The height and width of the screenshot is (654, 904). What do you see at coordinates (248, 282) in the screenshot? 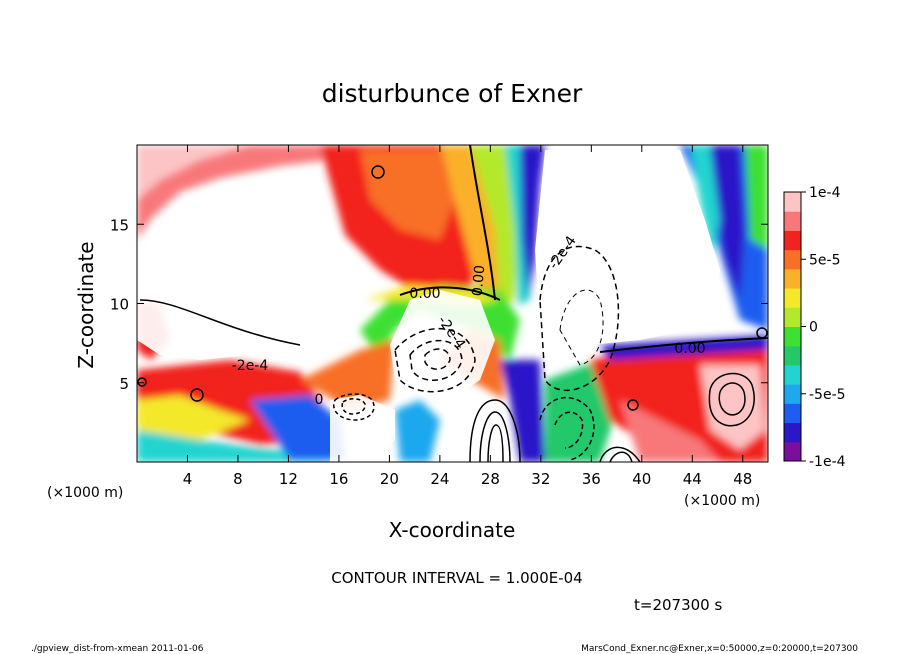
I see `field-neutral-left` at bounding box center [248, 282].